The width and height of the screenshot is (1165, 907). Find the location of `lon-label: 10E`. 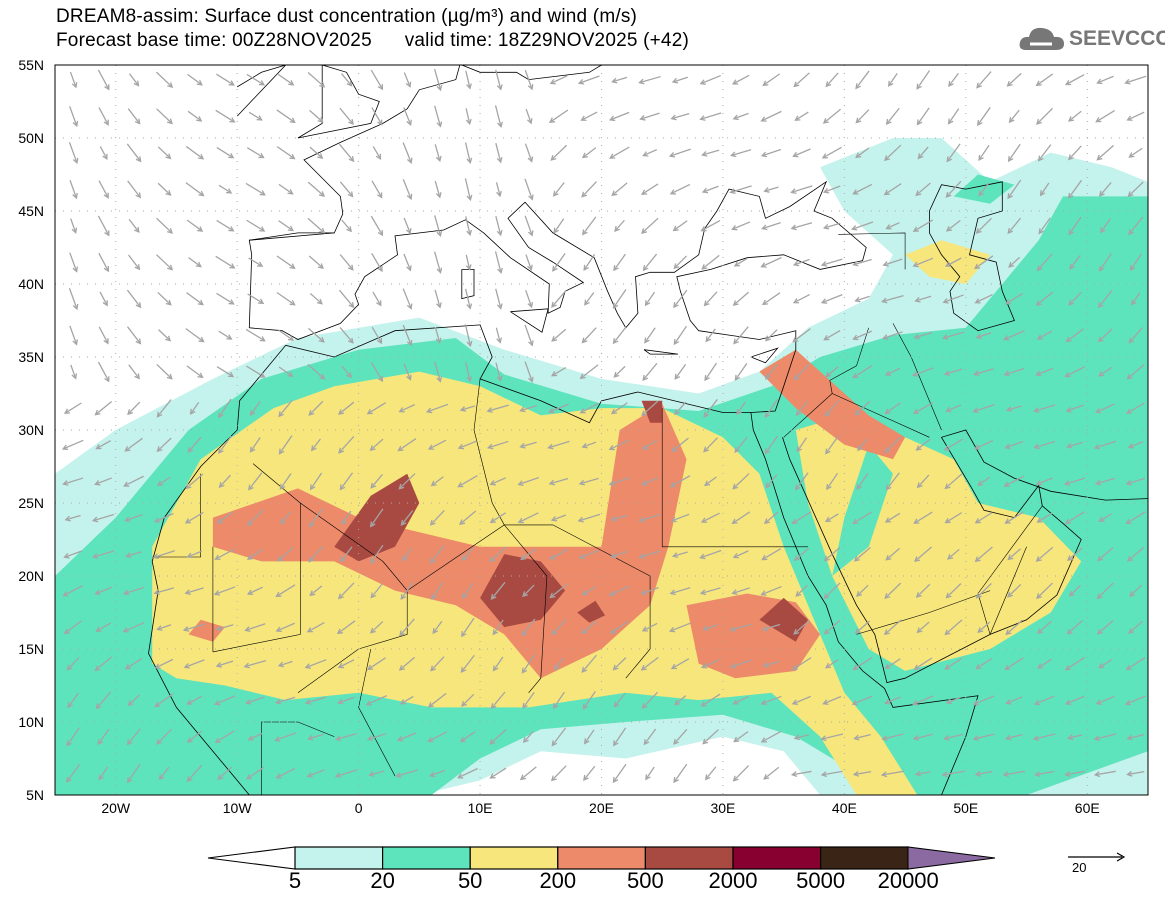

lon-label: 10E is located at coordinates (480, 808).